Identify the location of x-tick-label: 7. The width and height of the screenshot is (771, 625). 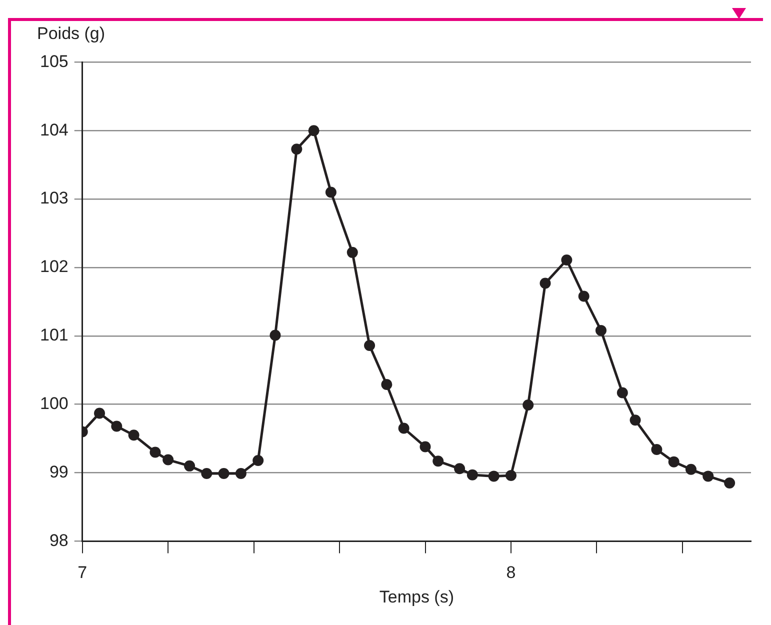
(83, 572).